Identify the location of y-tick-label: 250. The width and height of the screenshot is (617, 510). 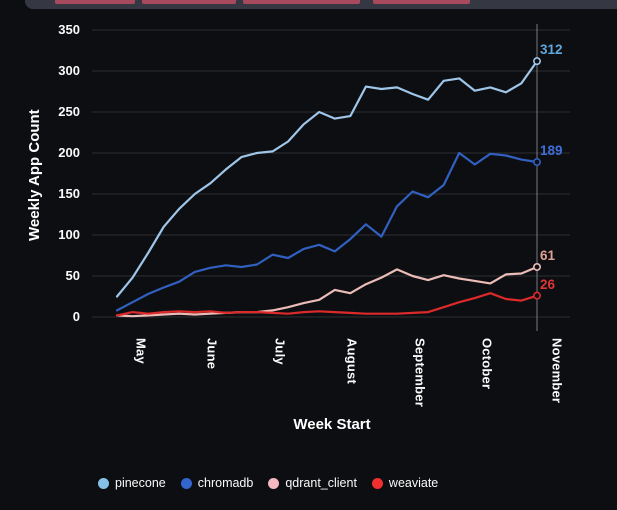
(69, 111).